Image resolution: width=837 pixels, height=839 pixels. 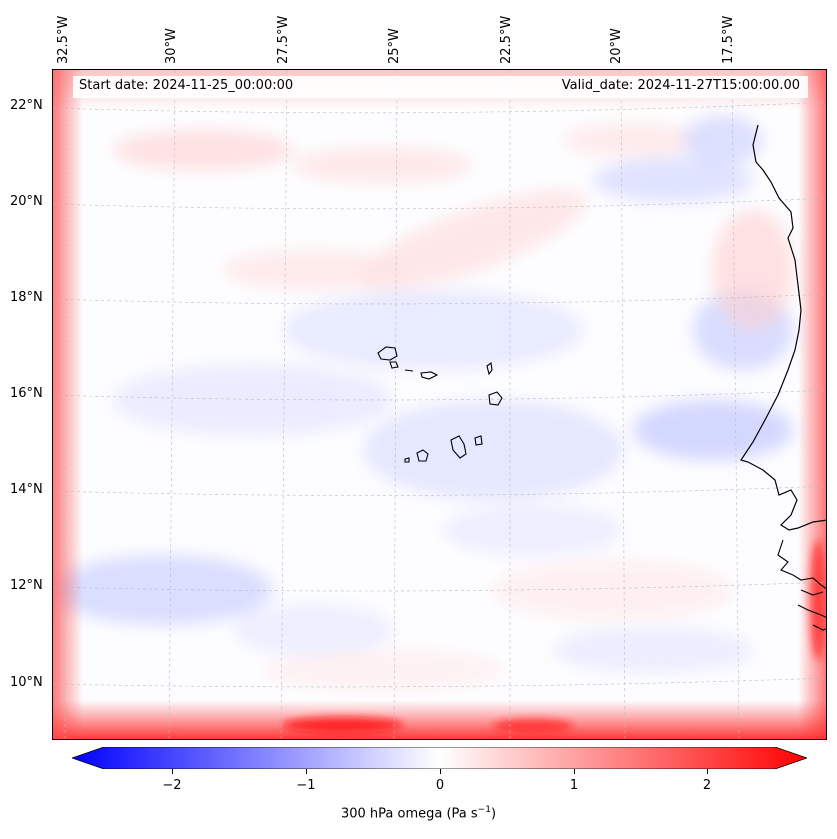 What do you see at coordinates (283, 39) in the screenshot?
I see `lon-label: 27.5°W` at bounding box center [283, 39].